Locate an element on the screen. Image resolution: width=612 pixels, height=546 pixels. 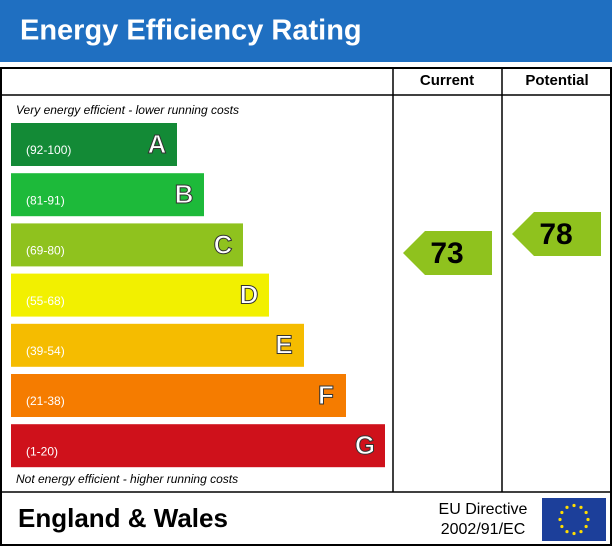
rating-value: 73 is located at coordinates (446, 253).